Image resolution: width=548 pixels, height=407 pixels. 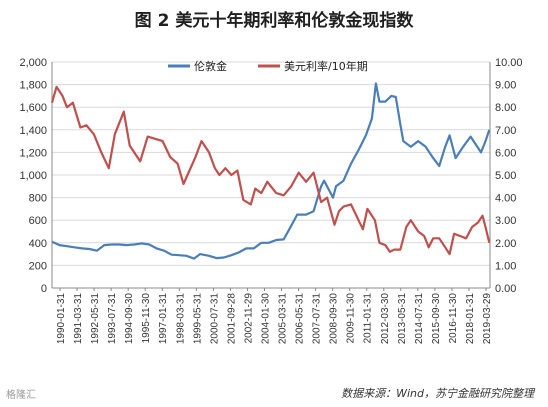 I want to click on right-tick-label: 4.00, so click(x=505, y=199).